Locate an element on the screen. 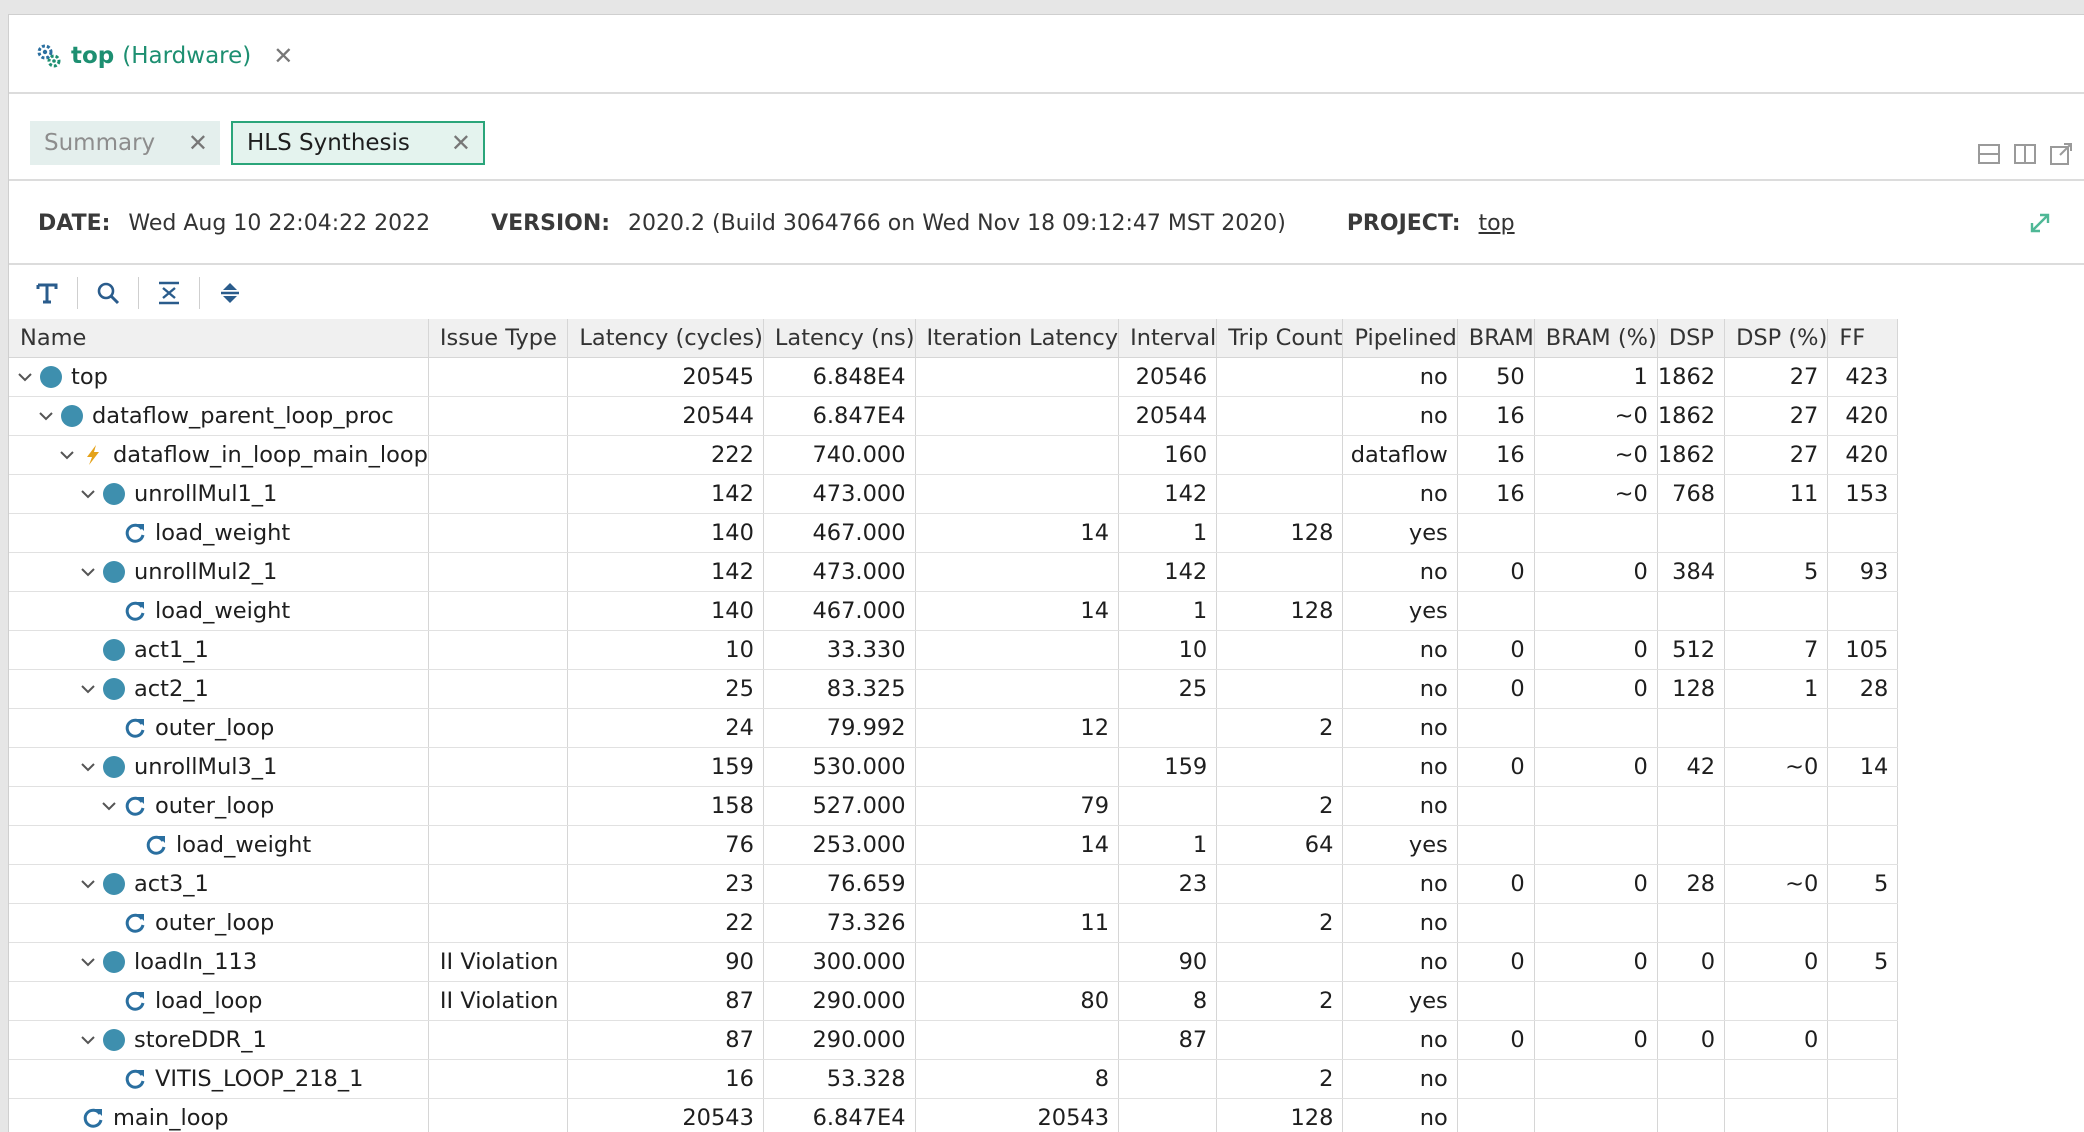  row-name: main_loop is located at coordinates (171, 1117).